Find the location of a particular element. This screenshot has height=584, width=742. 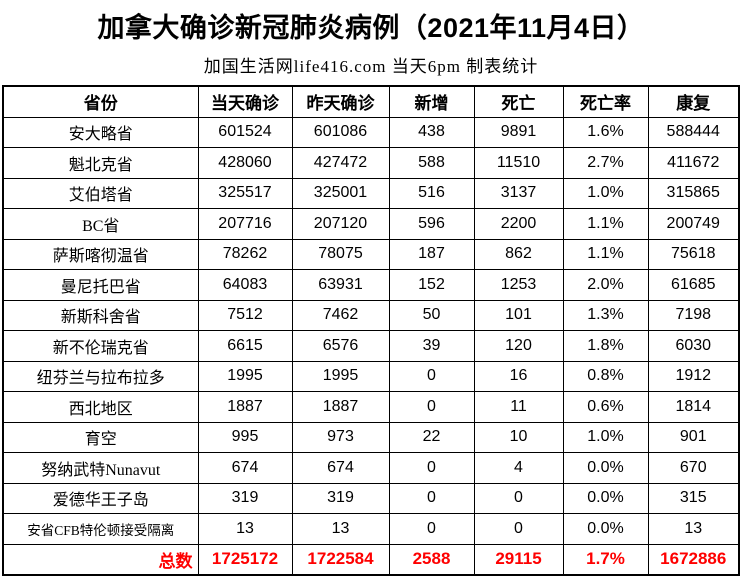

cell-value: 901 is located at coordinates (693, 437).